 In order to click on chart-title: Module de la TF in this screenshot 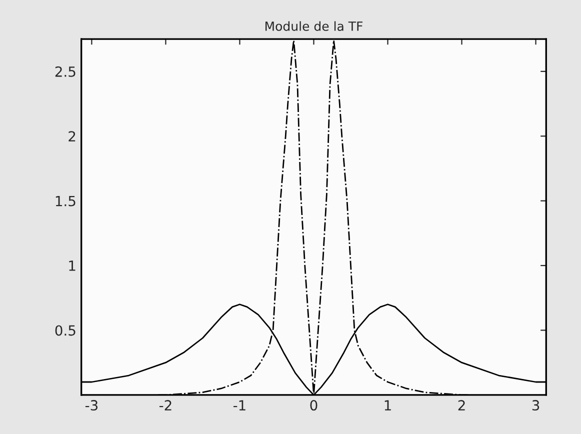, I will do `click(313, 26)`.